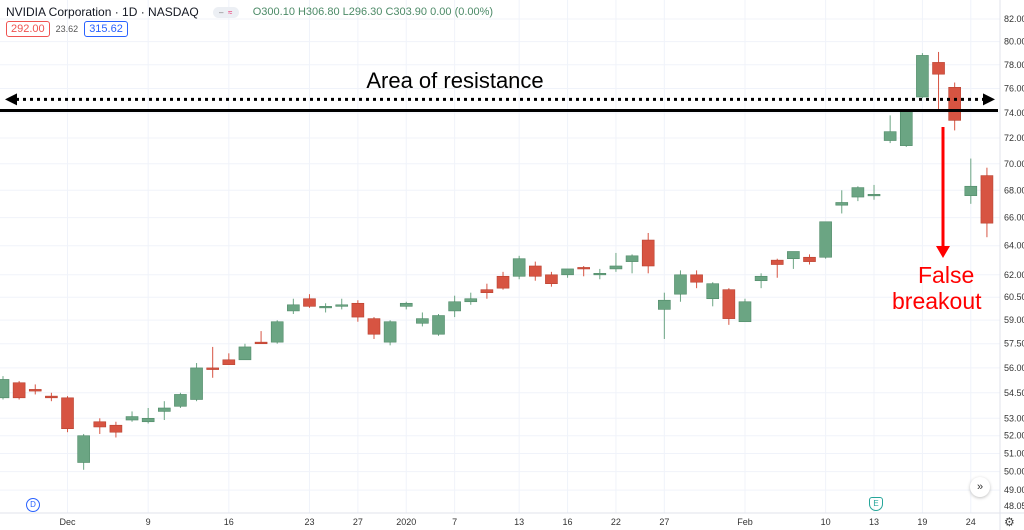  Describe the element at coordinates (1014, 418) in the screenshot. I see `price-tick-label: 53.00` at that location.